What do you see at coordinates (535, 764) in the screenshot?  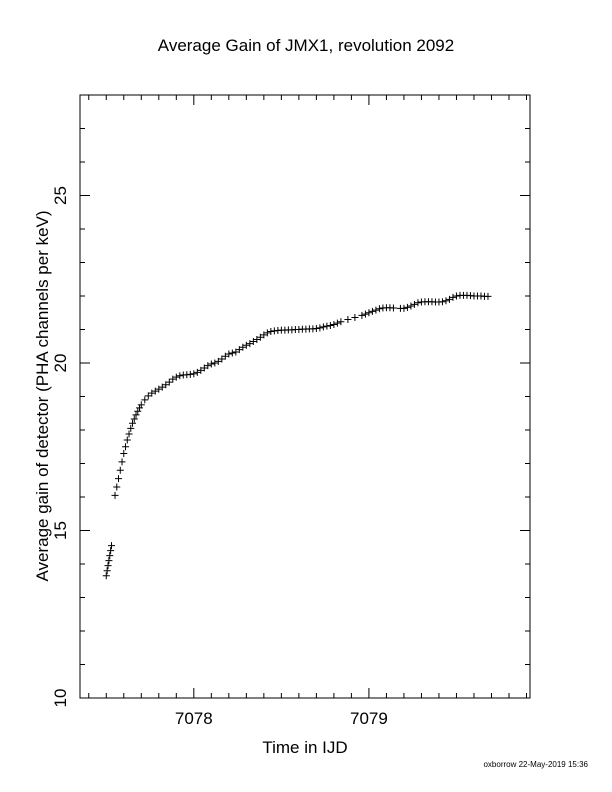 I see `footer-credit: oxborrow 22-May-2019 15:36` at bounding box center [535, 764].